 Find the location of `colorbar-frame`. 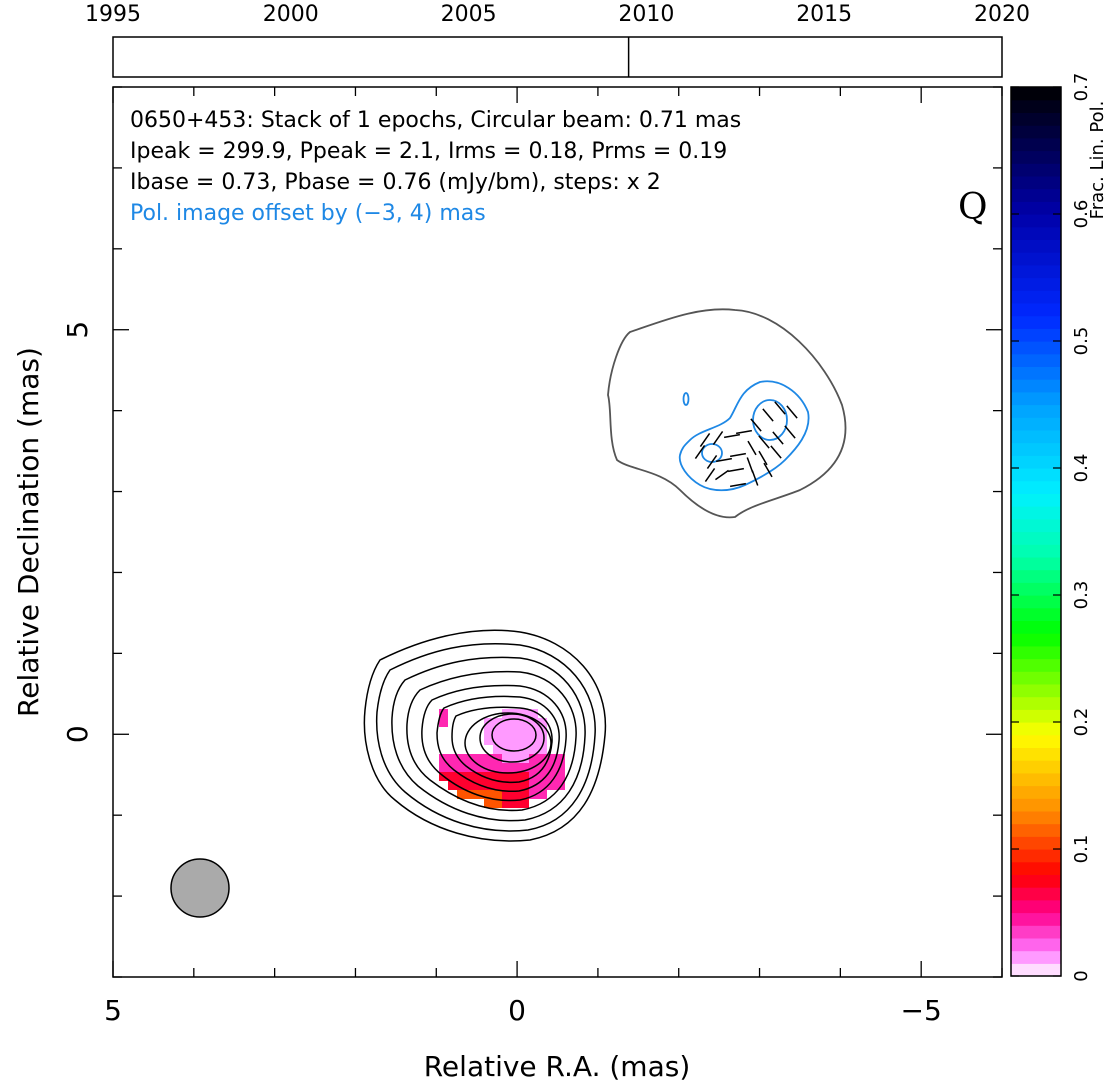

colorbar-frame is located at coordinates (1036, 531).